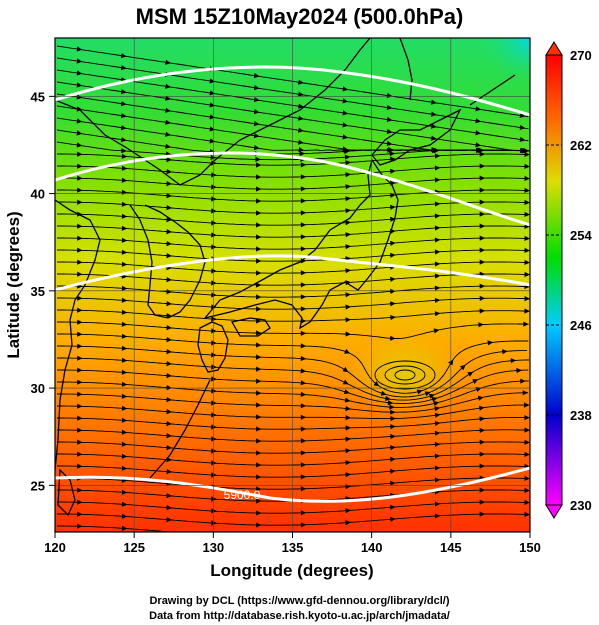 Image resolution: width=599 pixels, height=625 pixels. Describe the element at coordinates (372, 547) in the screenshot. I see `x-tick-label: 140` at that location.